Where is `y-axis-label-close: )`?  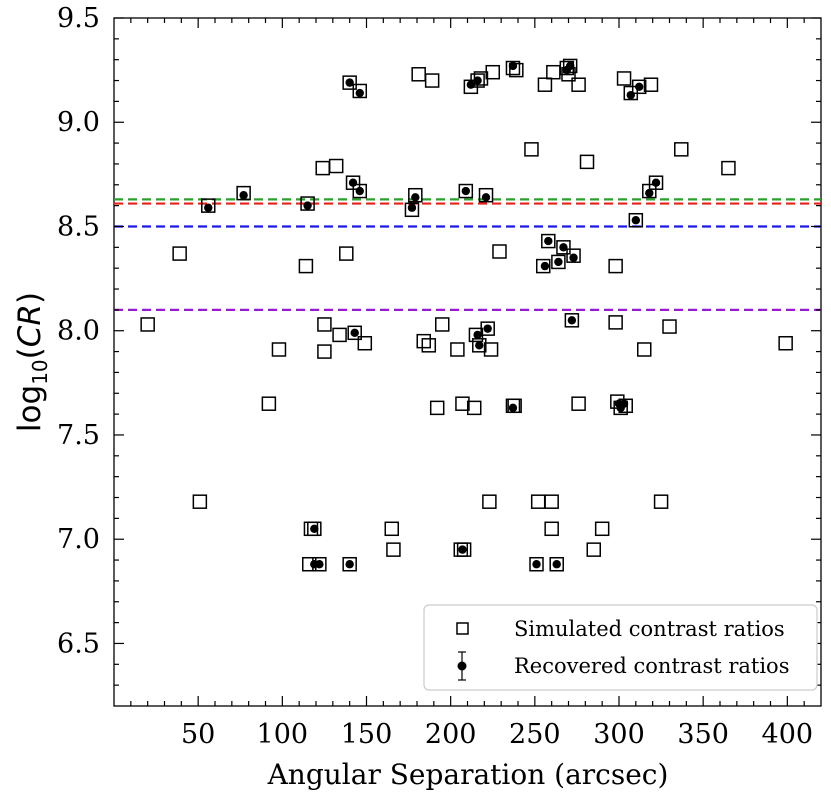
y-axis-label-close: ) is located at coordinates (30, 298).